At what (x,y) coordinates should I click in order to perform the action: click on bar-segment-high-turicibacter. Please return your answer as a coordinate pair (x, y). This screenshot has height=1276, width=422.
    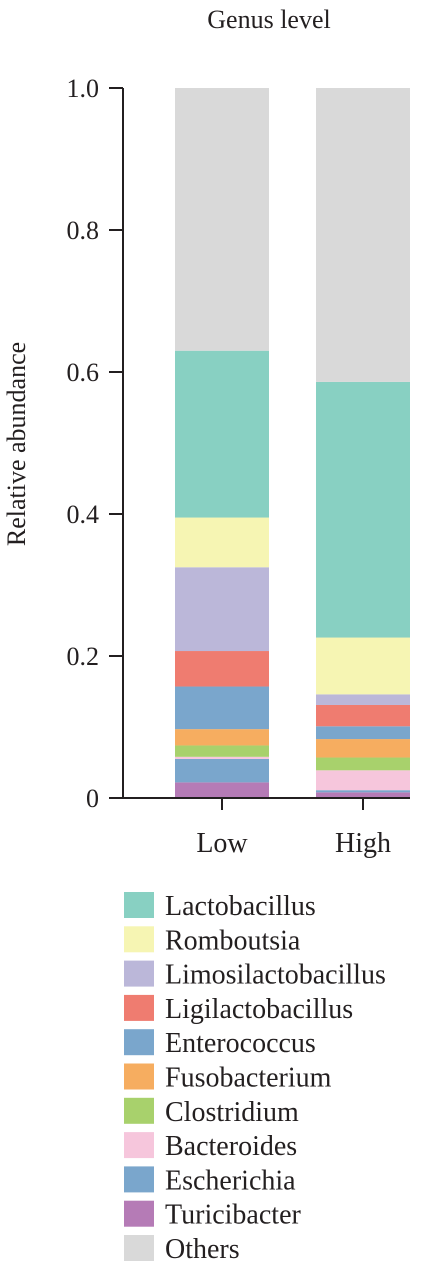
    Looking at the image, I should click on (363, 795).